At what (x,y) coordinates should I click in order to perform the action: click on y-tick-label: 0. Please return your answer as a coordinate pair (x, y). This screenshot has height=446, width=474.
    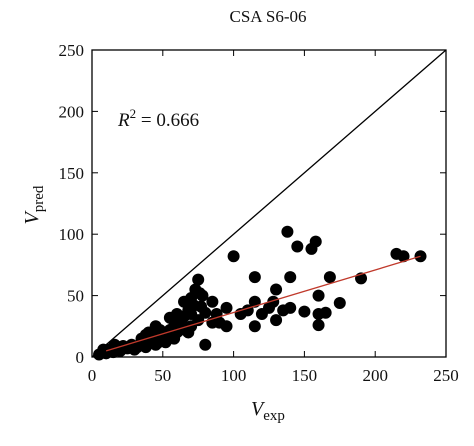
    Looking at the image, I should click on (80, 357).